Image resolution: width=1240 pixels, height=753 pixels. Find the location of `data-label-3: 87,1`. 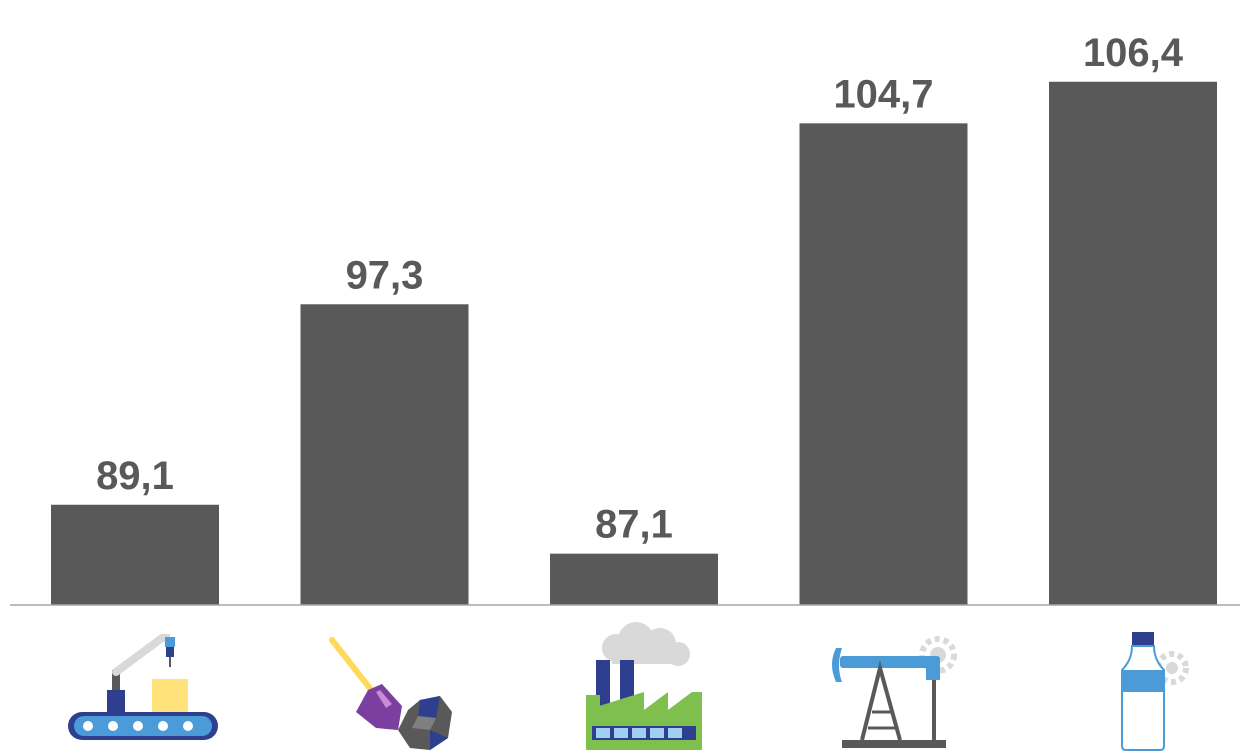

data-label-3: 87,1 is located at coordinates (634, 525).